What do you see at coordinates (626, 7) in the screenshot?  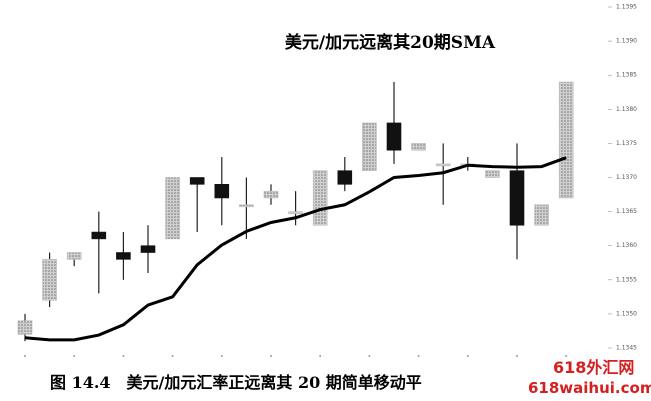 I see `y-tick-label: 1.1395` at bounding box center [626, 7].